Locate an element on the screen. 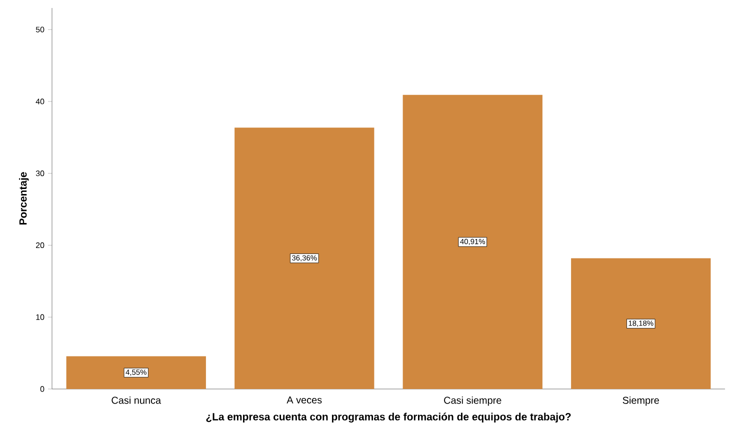 The width and height of the screenshot is (733, 444). x-tick-label: Casi siempre is located at coordinates (473, 401).